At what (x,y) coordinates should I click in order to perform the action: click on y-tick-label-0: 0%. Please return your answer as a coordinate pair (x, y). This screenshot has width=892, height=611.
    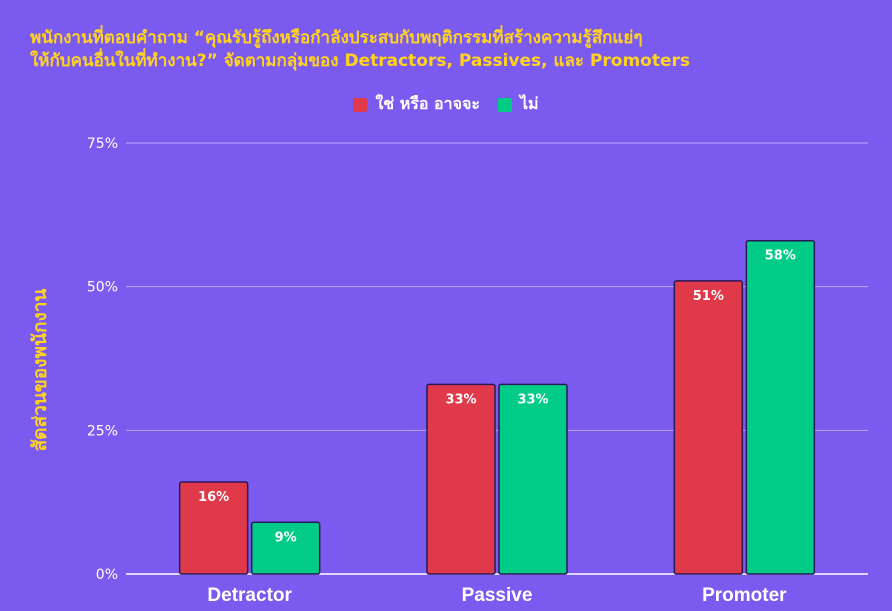
    Looking at the image, I should click on (107, 575).